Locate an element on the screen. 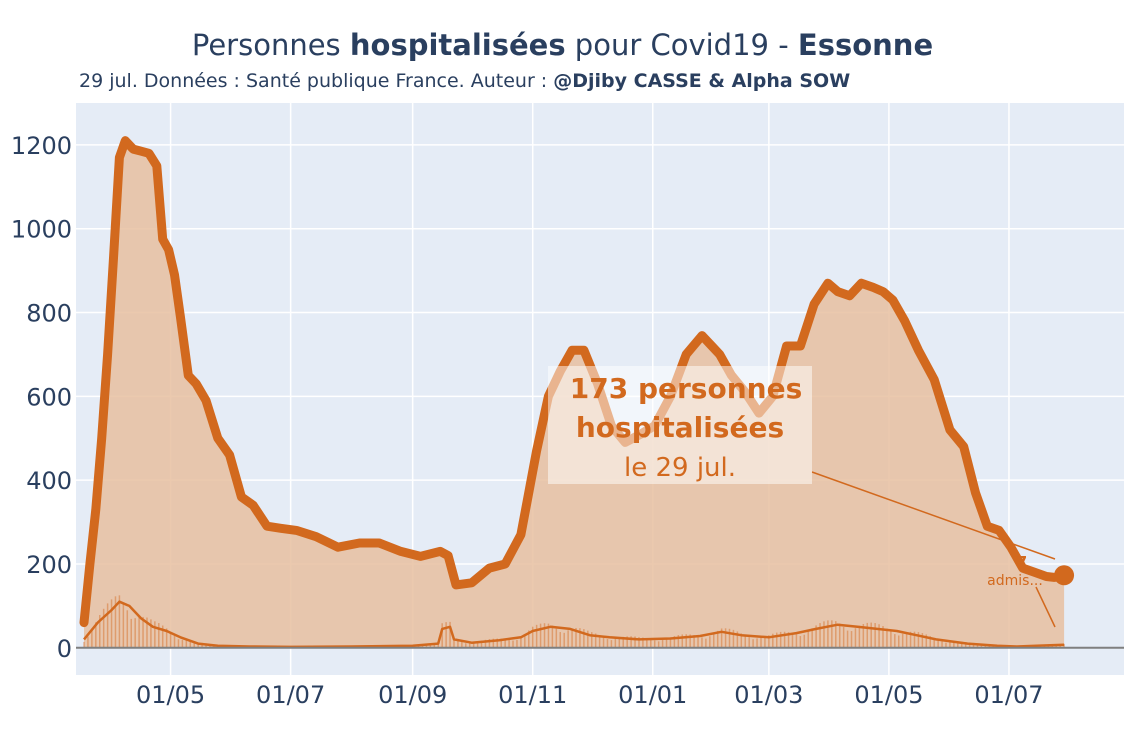  y-tick-label: 200 is located at coordinates (49, 565).